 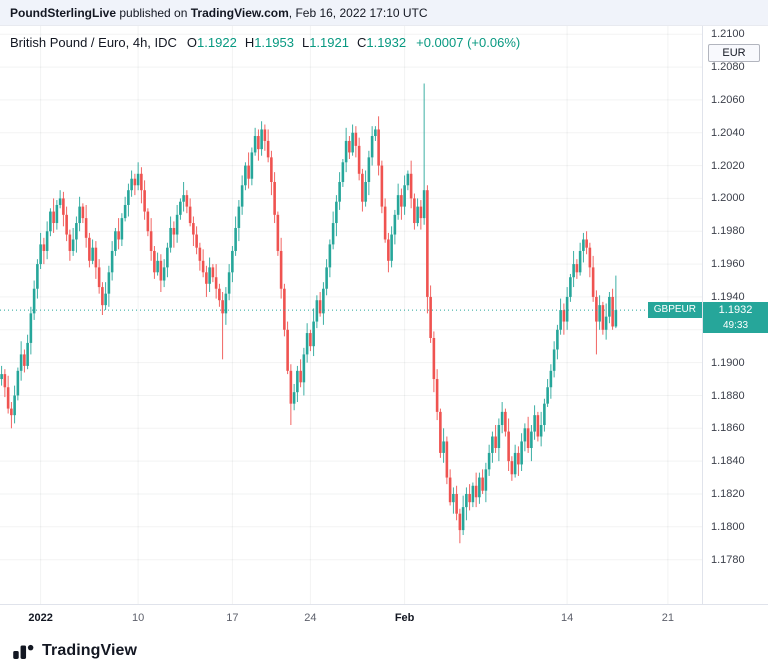 I want to click on price-axis-label: 1.1800, so click(x=728, y=526).